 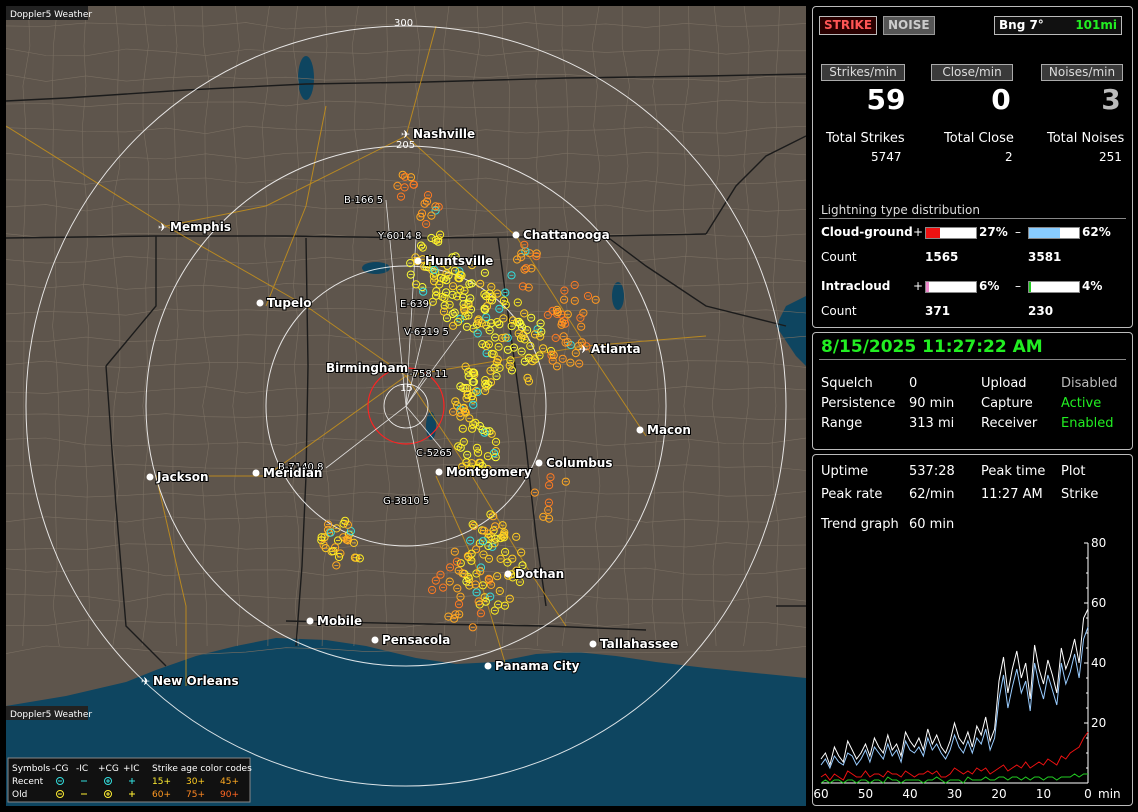 What do you see at coordinates (664, 430) in the screenshot?
I see `city-macon: Macon` at bounding box center [664, 430].